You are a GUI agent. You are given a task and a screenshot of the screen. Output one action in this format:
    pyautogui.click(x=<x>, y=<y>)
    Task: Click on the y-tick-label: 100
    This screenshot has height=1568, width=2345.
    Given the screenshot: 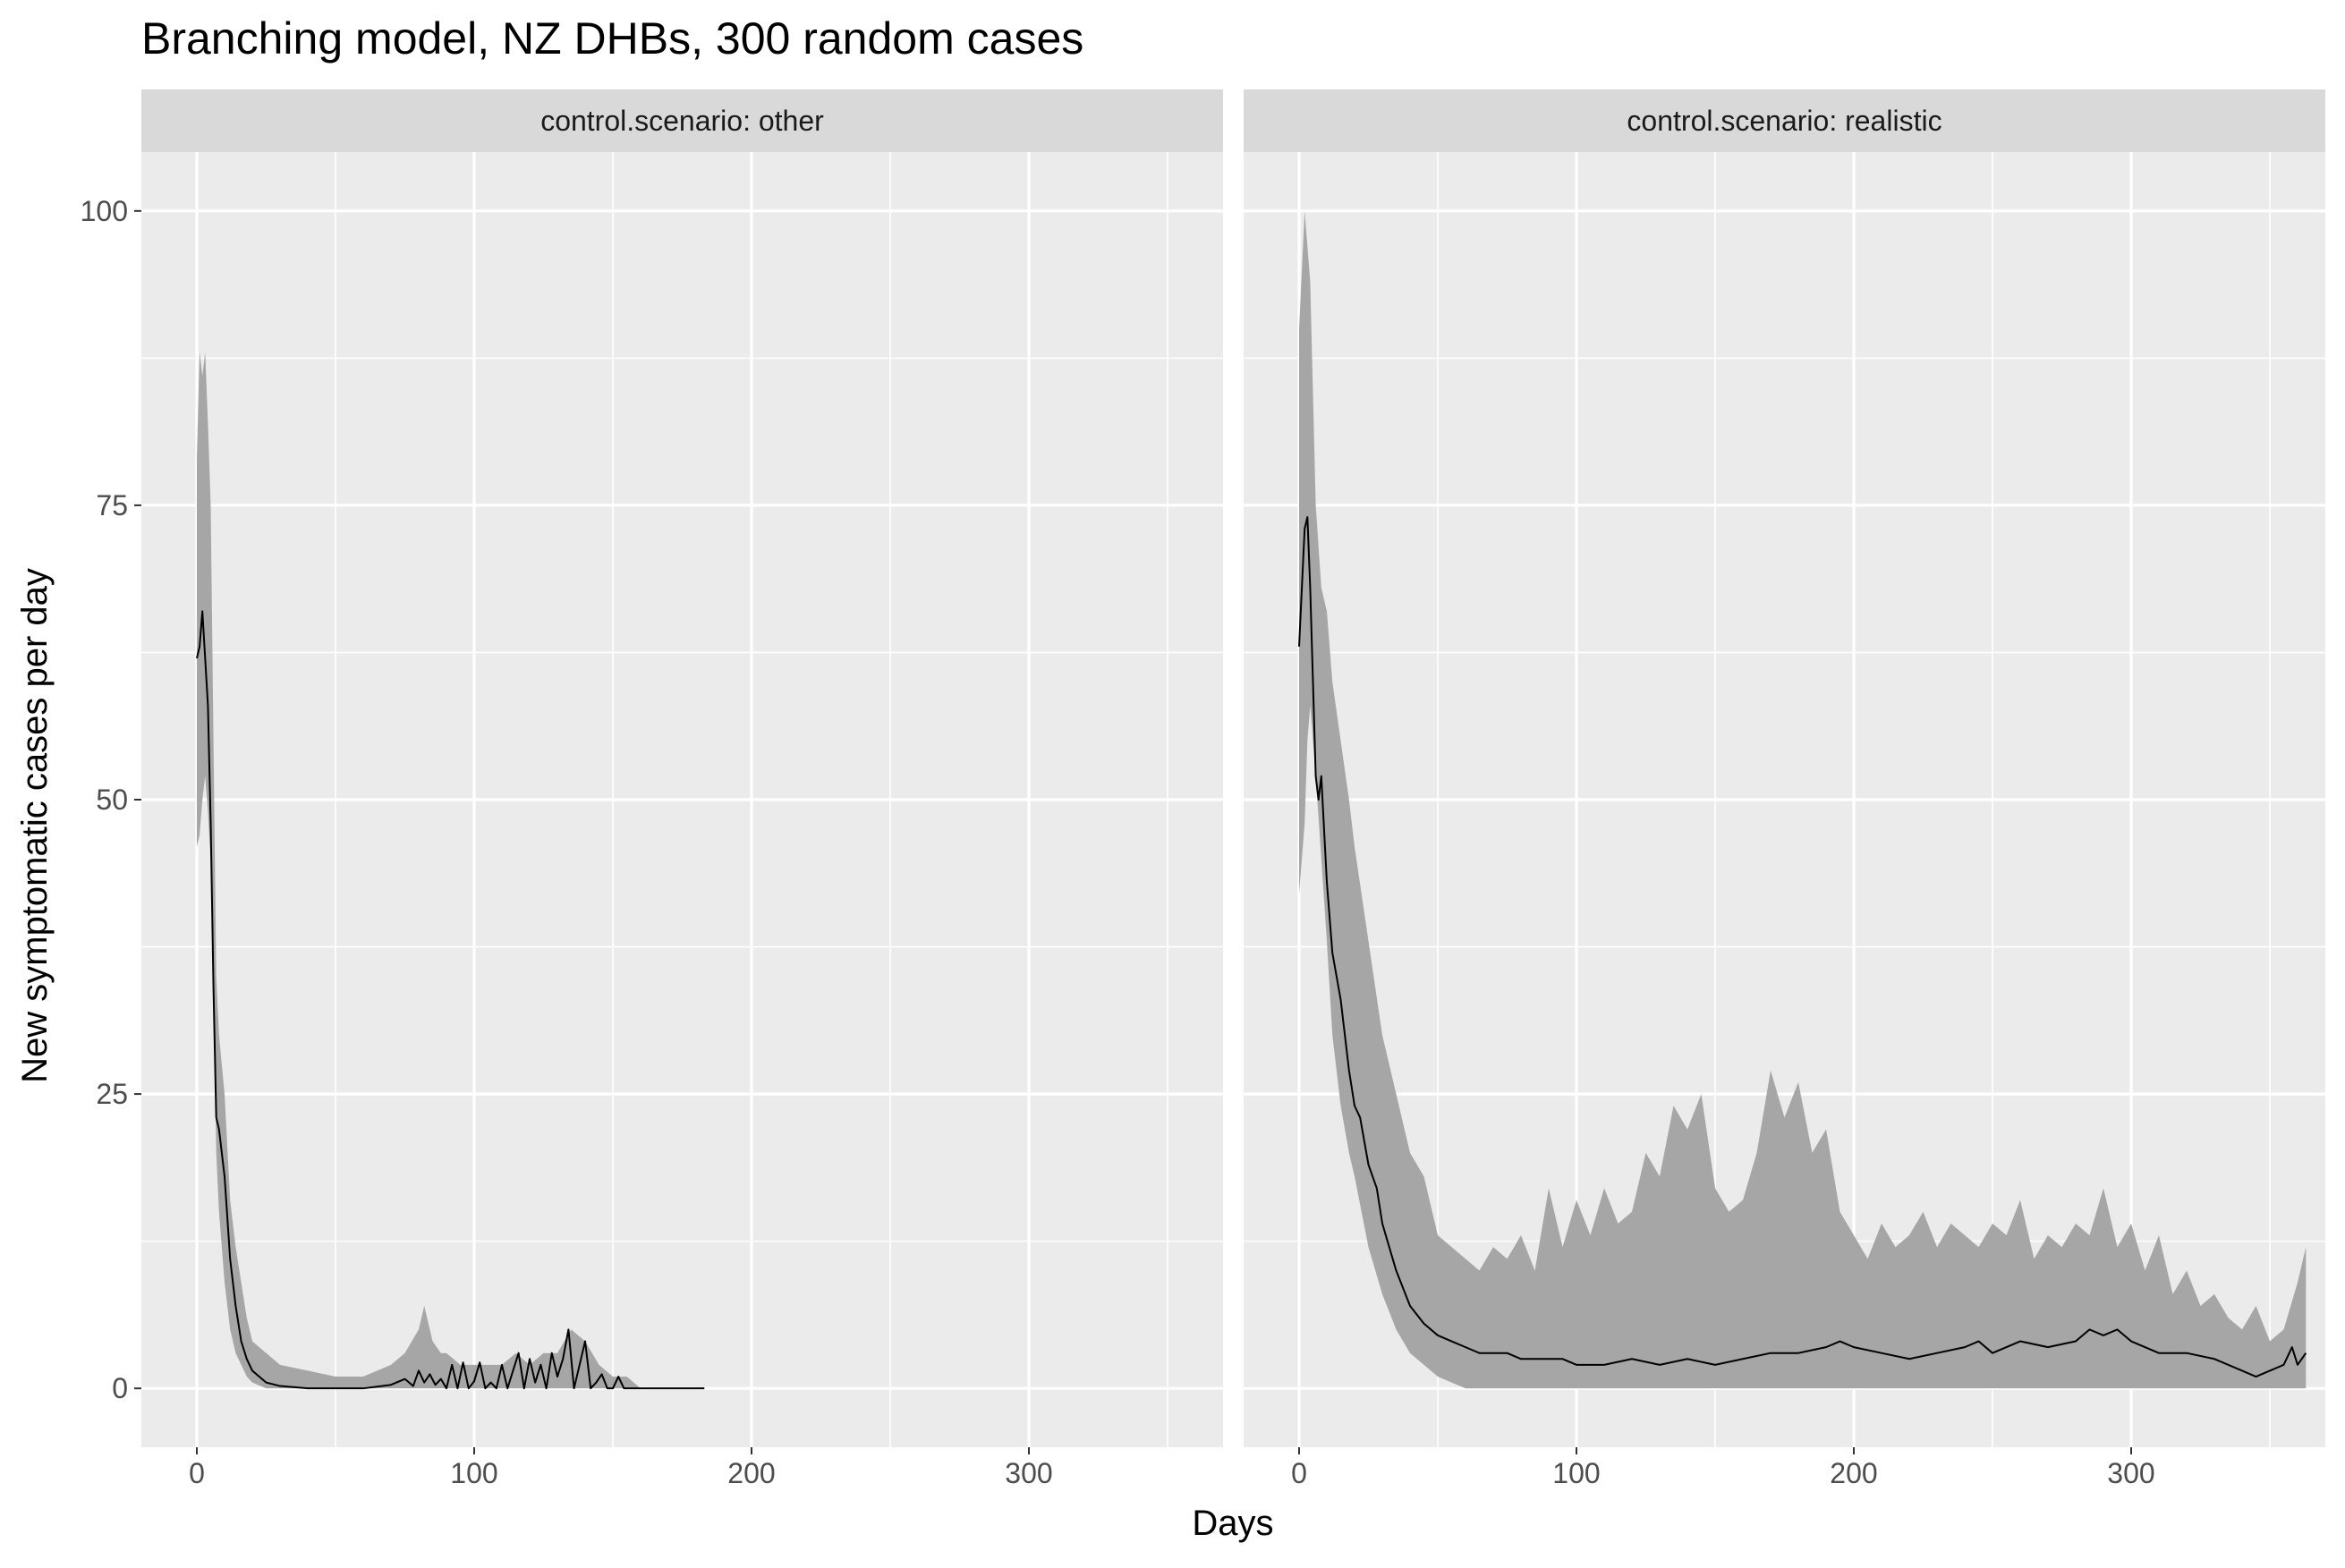 What is the action you would take?
    pyautogui.click(x=104, y=211)
    